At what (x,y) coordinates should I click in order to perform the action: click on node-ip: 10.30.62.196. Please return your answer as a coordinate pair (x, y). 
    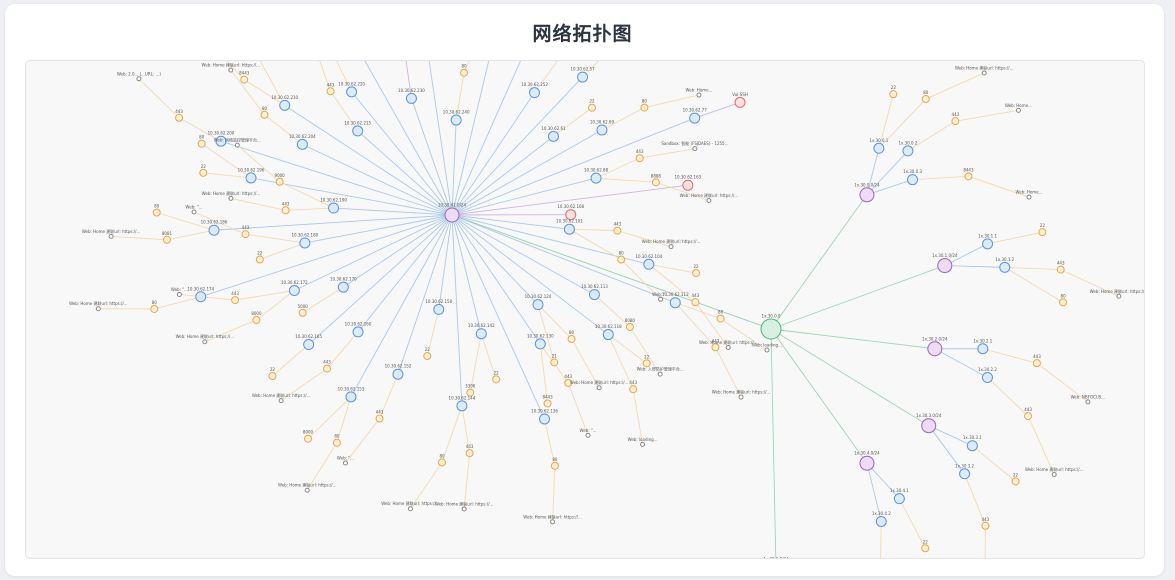
    Looking at the image, I should click on (251, 175).